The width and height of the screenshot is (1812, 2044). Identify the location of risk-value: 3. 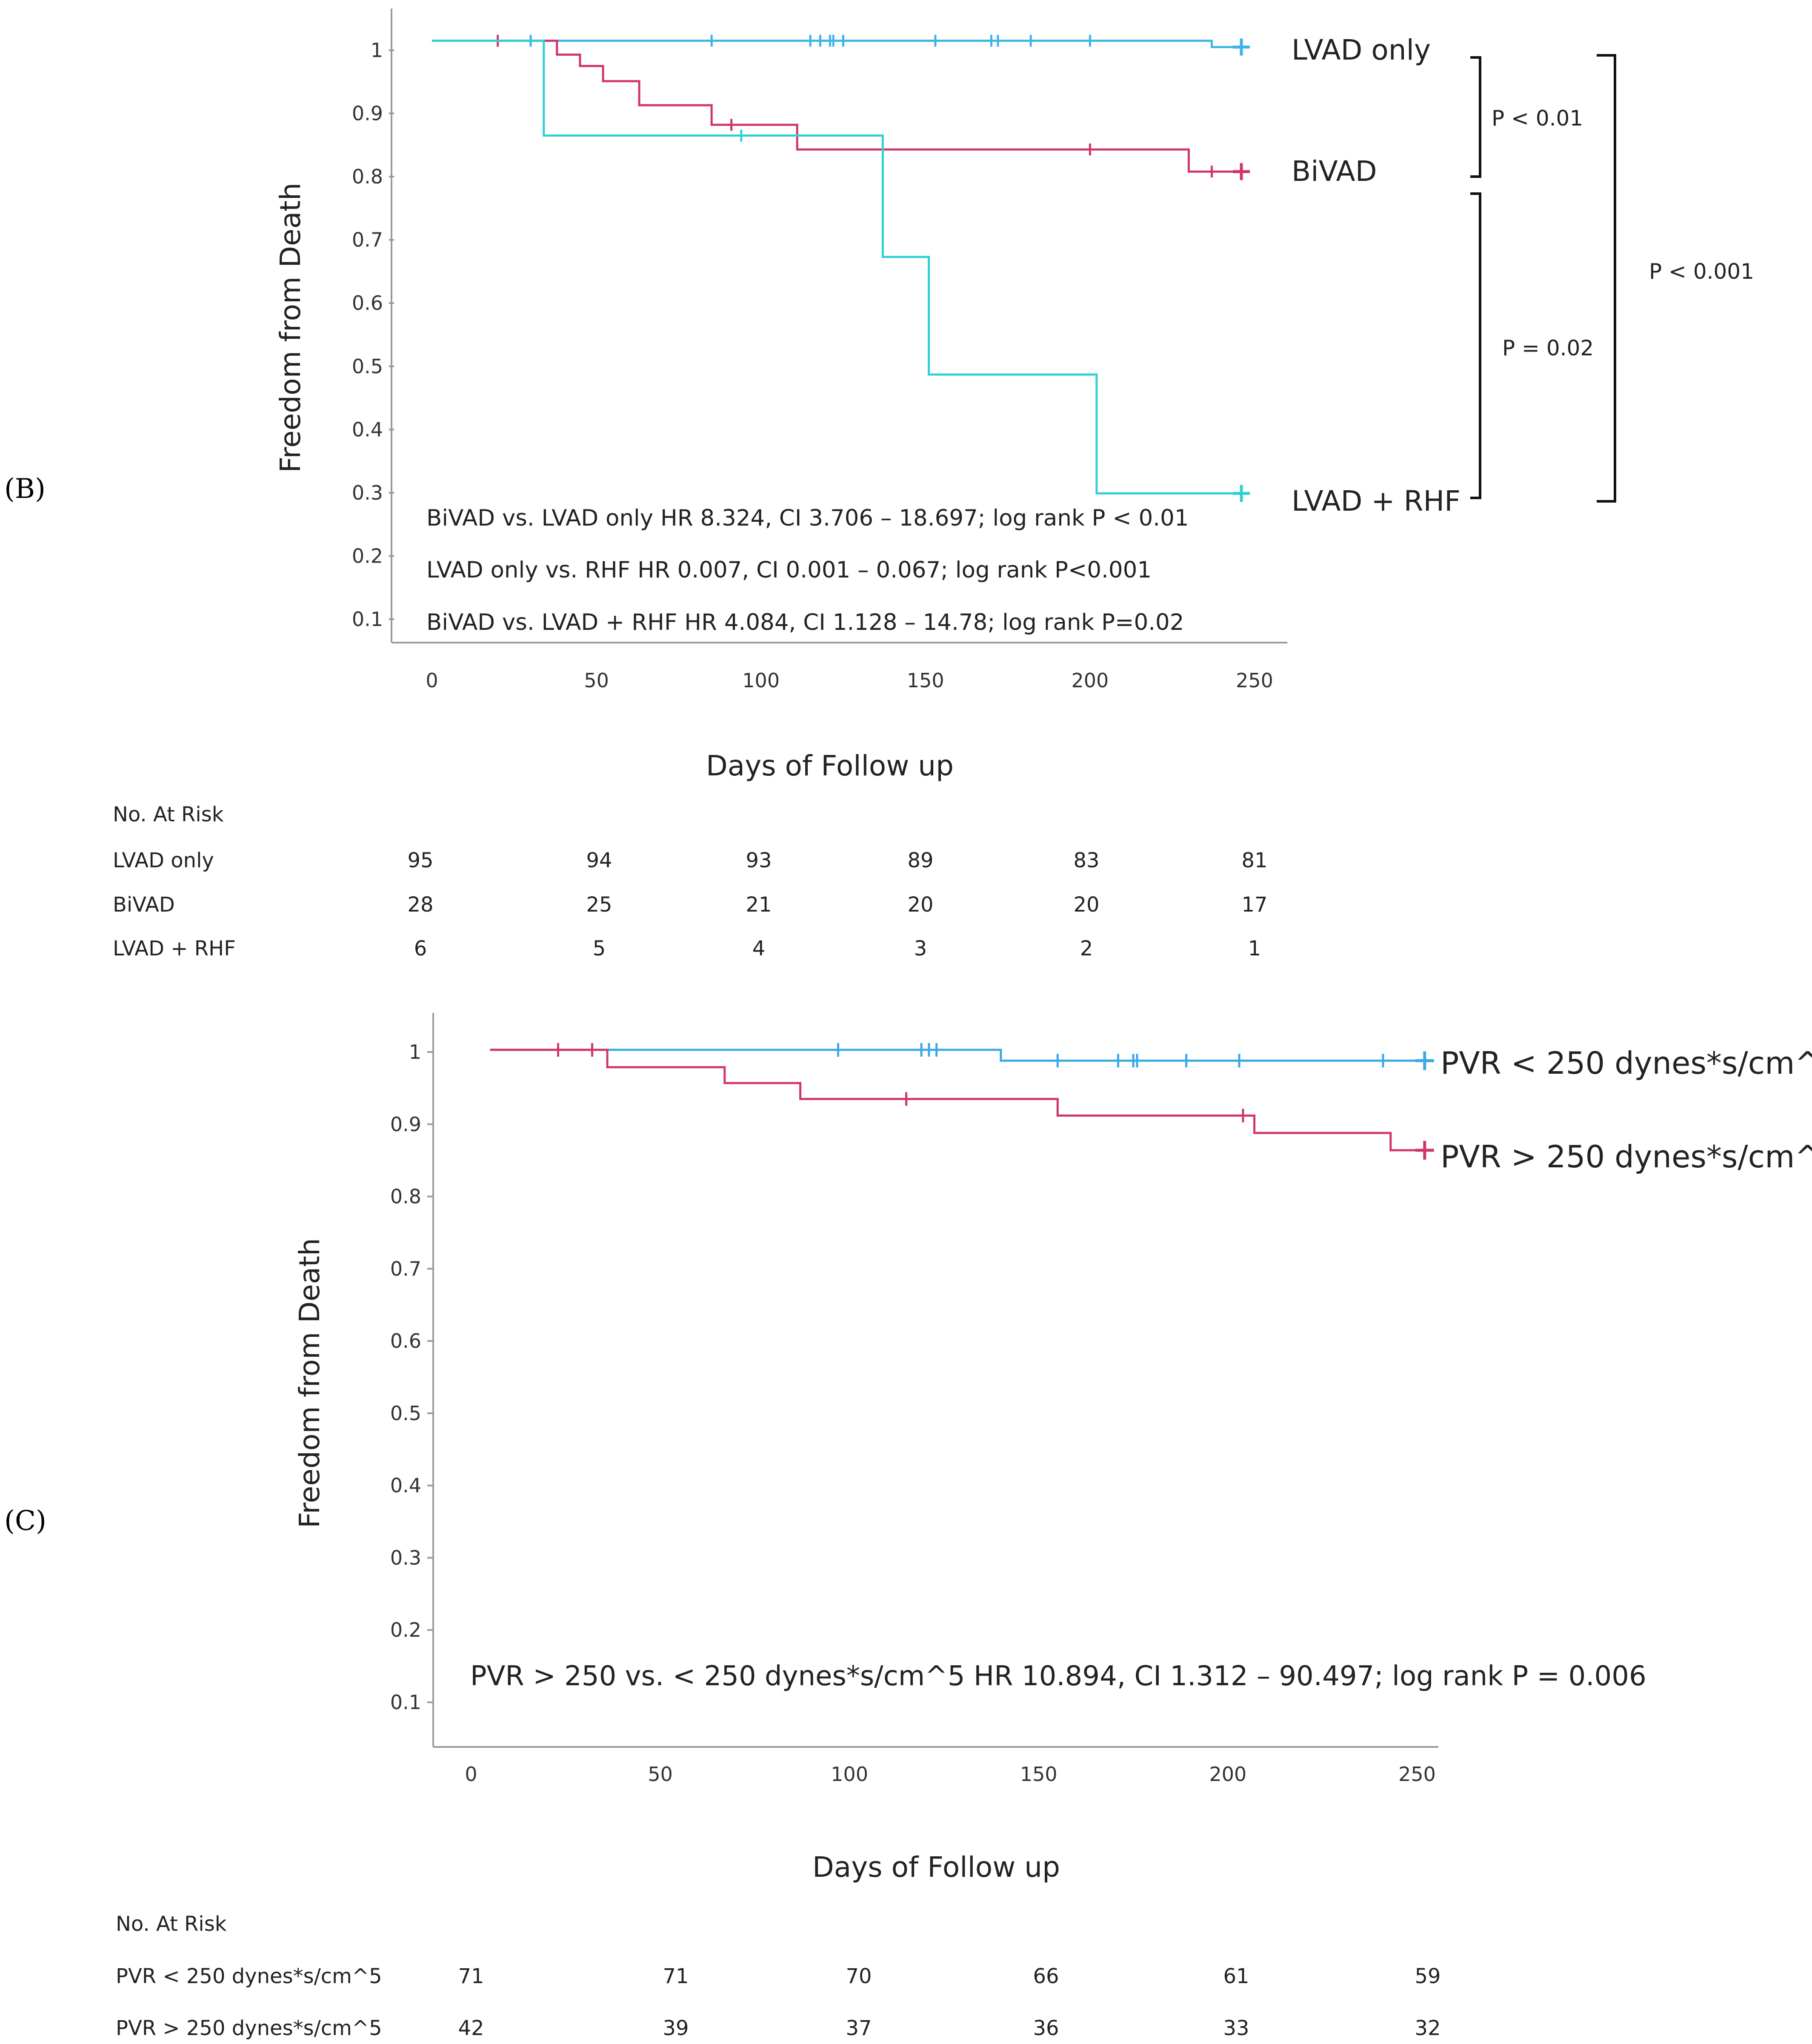
(921, 949).